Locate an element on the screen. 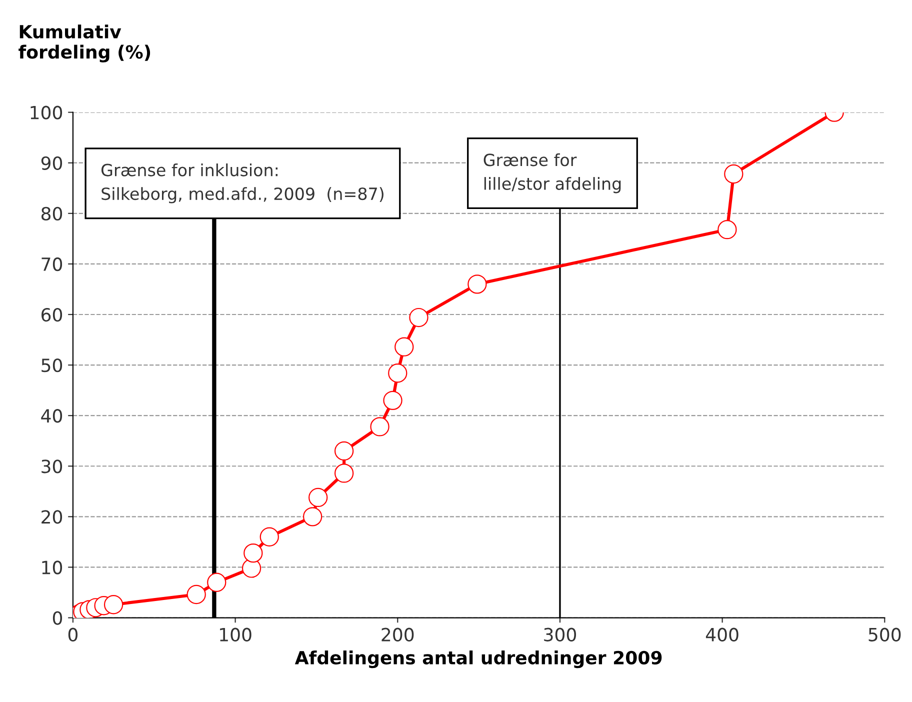  ref-line-label: Grænse for inklusion: Silkeborg, med.afd., 2009 (n=87) is located at coordinates (242, 183).